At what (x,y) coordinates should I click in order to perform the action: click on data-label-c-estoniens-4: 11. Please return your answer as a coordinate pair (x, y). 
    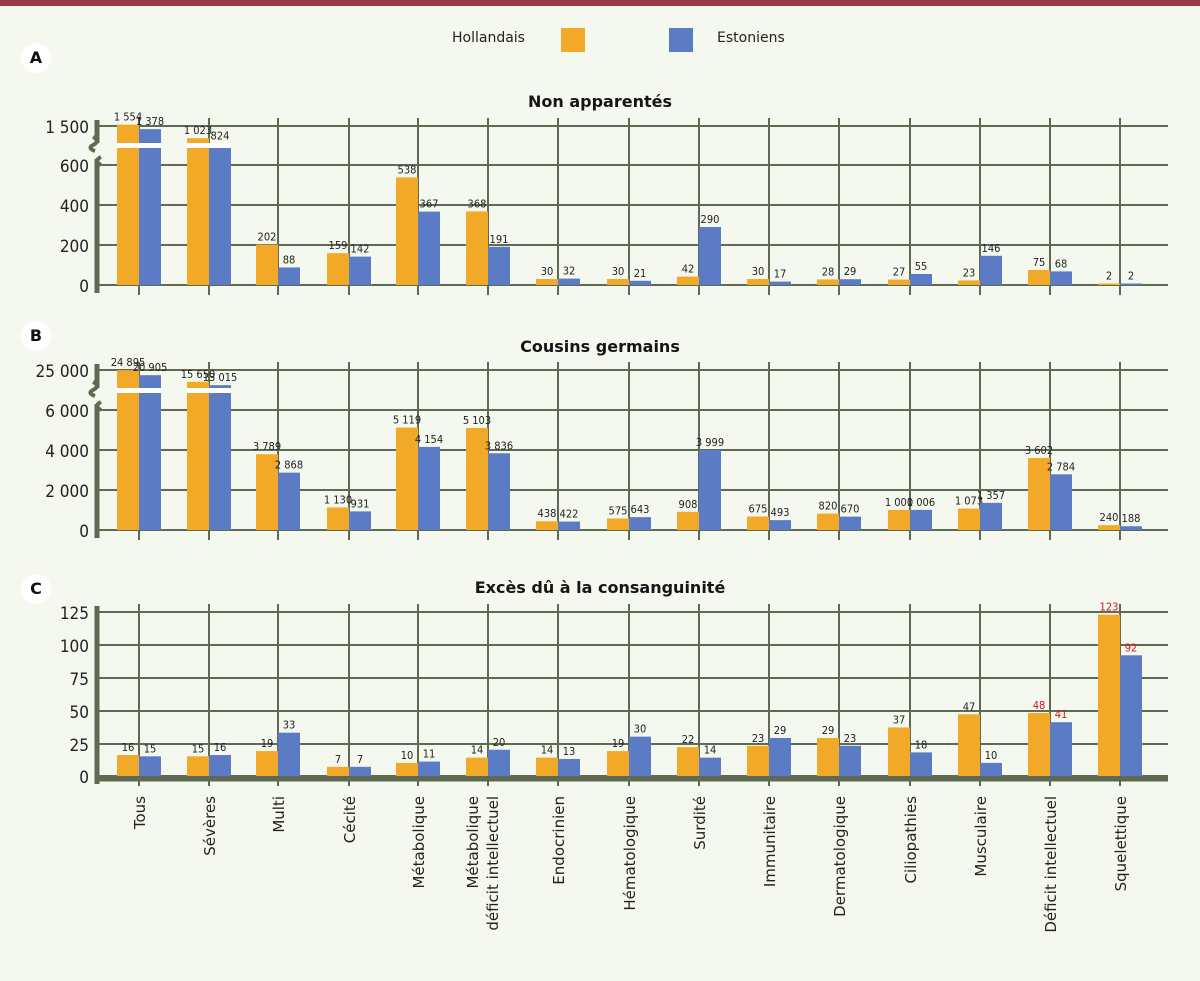
    Looking at the image, I should click on (429, 754).